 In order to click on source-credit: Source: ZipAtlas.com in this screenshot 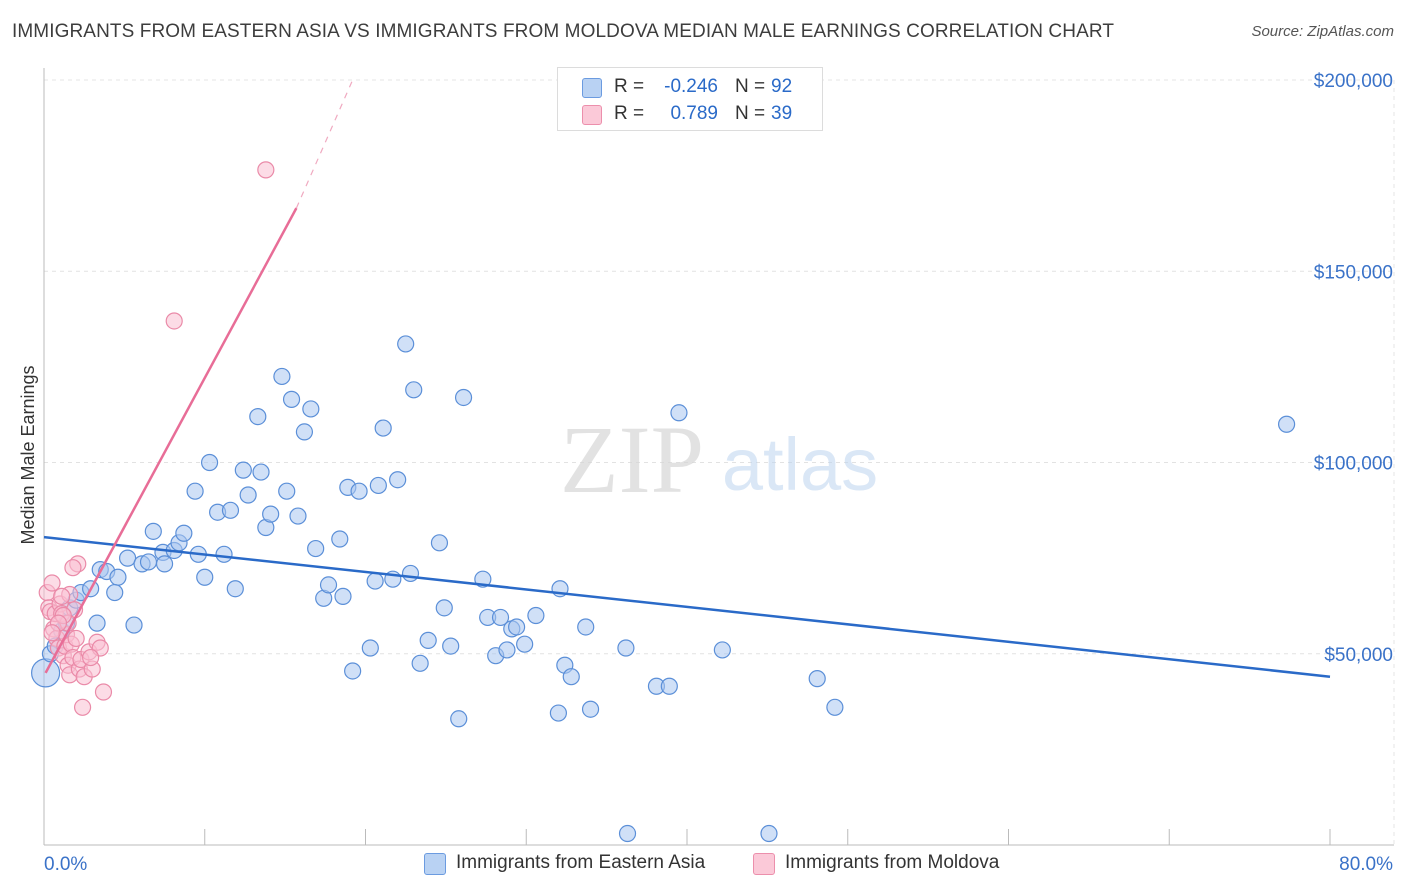, I will do `click(1322, 31)`.